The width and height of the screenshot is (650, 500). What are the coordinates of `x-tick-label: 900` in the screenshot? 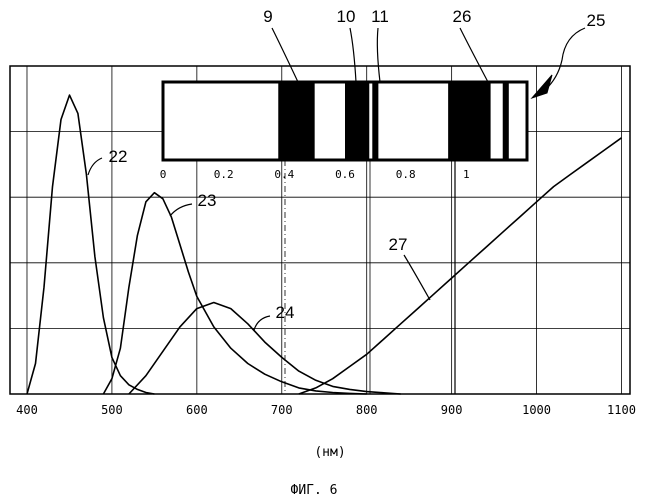 It's located at (452, 410).